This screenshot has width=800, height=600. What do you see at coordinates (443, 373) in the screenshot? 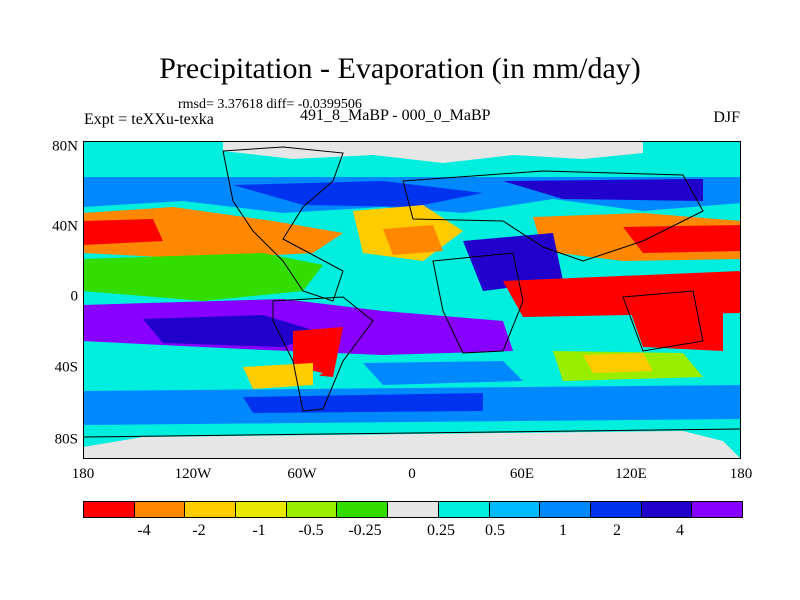
I see `south-atlantic-blue` at bounding box center [443, 373].